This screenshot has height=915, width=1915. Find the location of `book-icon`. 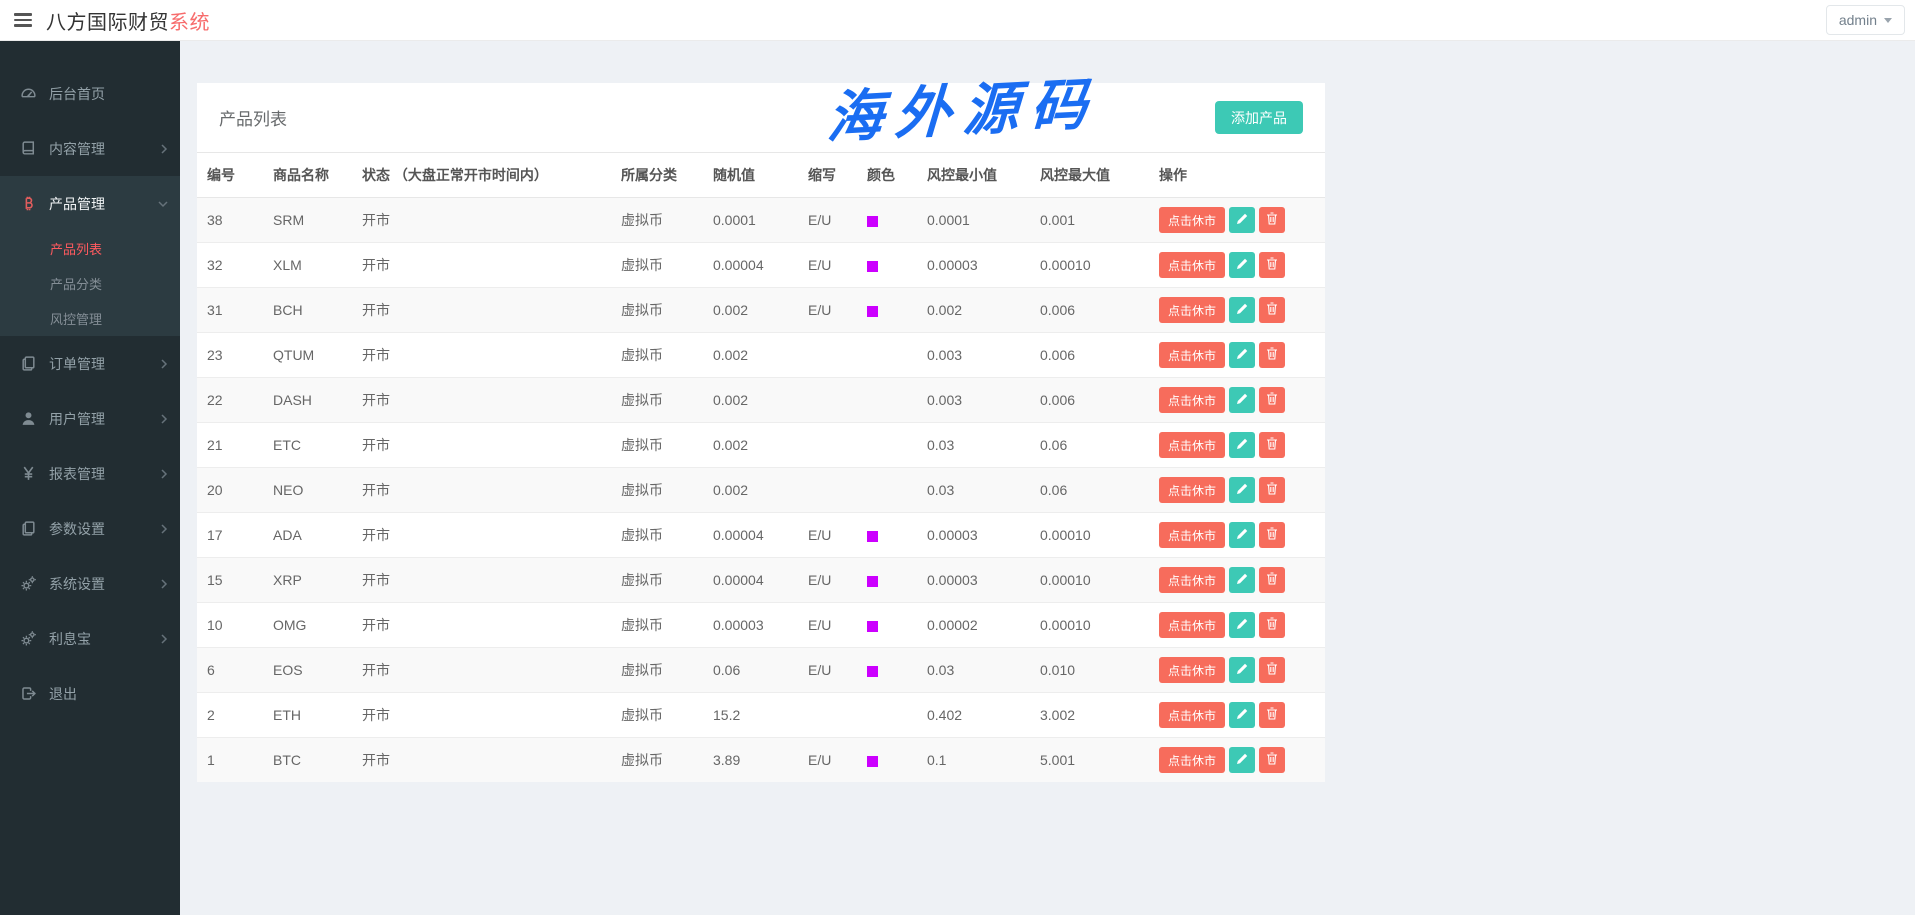

book-icon is located at coordinates (28, 148).